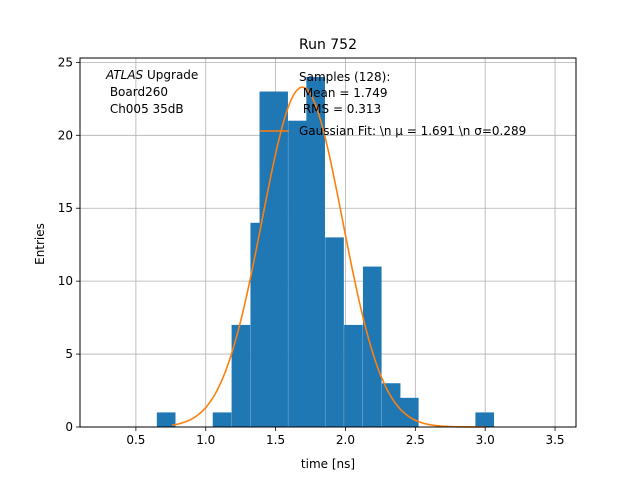 The height and width of the screenshot is (480, 640). Describe the element at coordinates (275, 440) in the screenshot. I see `x-tick-label: 1.5` at that location.